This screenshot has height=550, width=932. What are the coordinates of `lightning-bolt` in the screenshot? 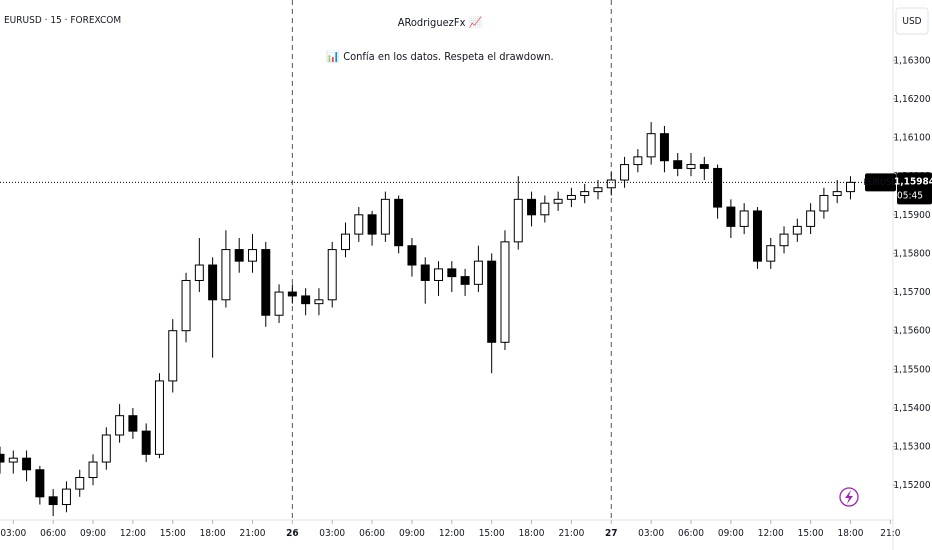 It's located at (849, 497).